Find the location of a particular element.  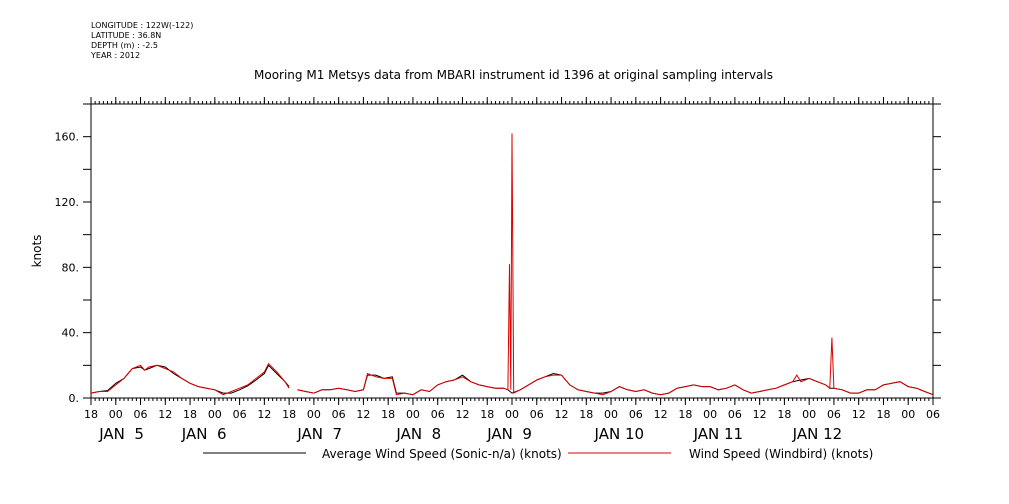

x-date-label: JAN 10 is located at coordinates (619, 434).